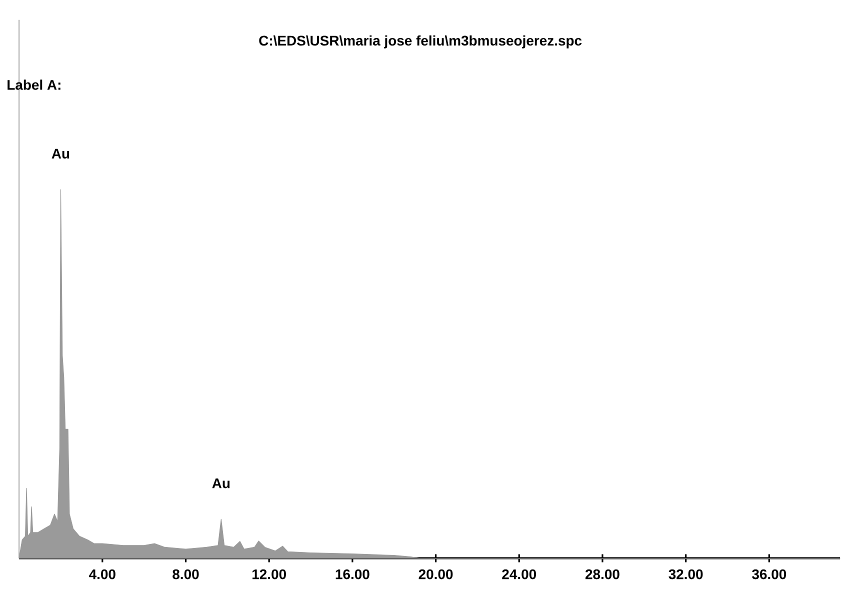 The height and width of the screenshot is (612, 841). I want to click on chart-title: C:\EDS\USR\maria jose feliu\m3bmuseojerez.spc, so click(420, 41).